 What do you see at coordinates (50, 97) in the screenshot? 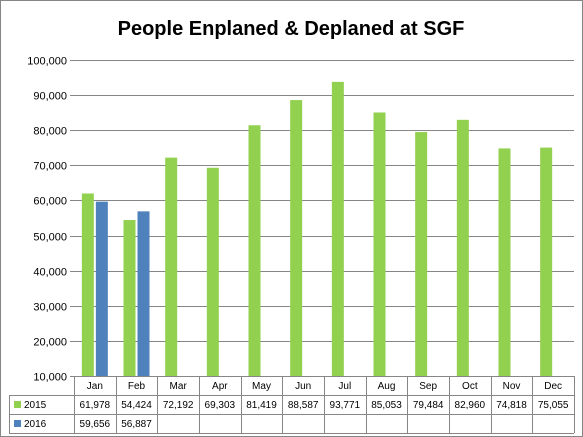
I see `y-tick-label: 90,000` at bounding box center [50, 97].